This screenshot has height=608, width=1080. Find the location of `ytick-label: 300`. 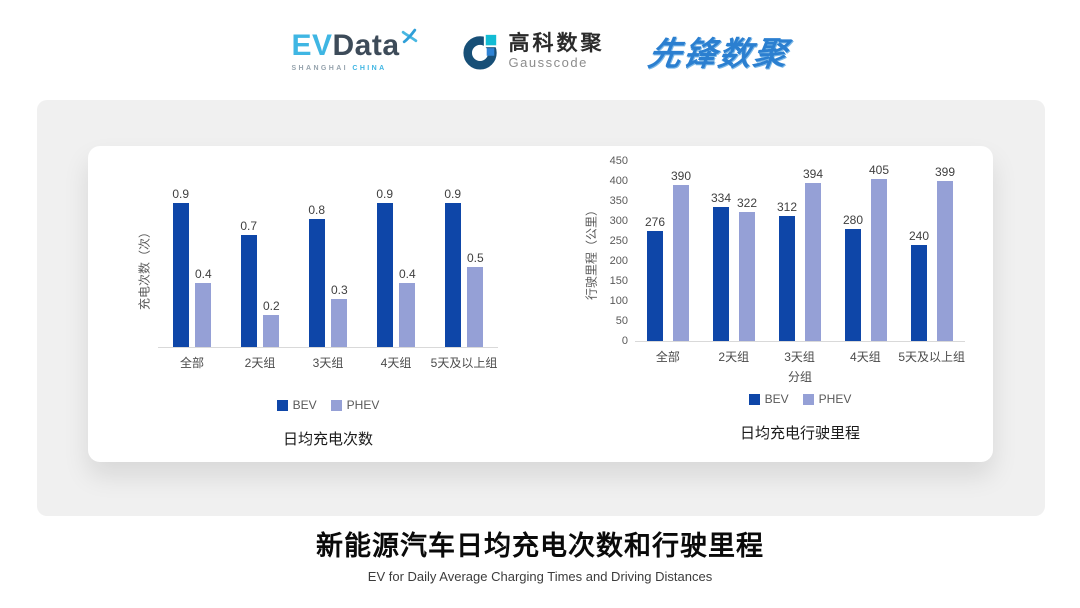

ytick-label: 300 is located at coordinates (618, 221).